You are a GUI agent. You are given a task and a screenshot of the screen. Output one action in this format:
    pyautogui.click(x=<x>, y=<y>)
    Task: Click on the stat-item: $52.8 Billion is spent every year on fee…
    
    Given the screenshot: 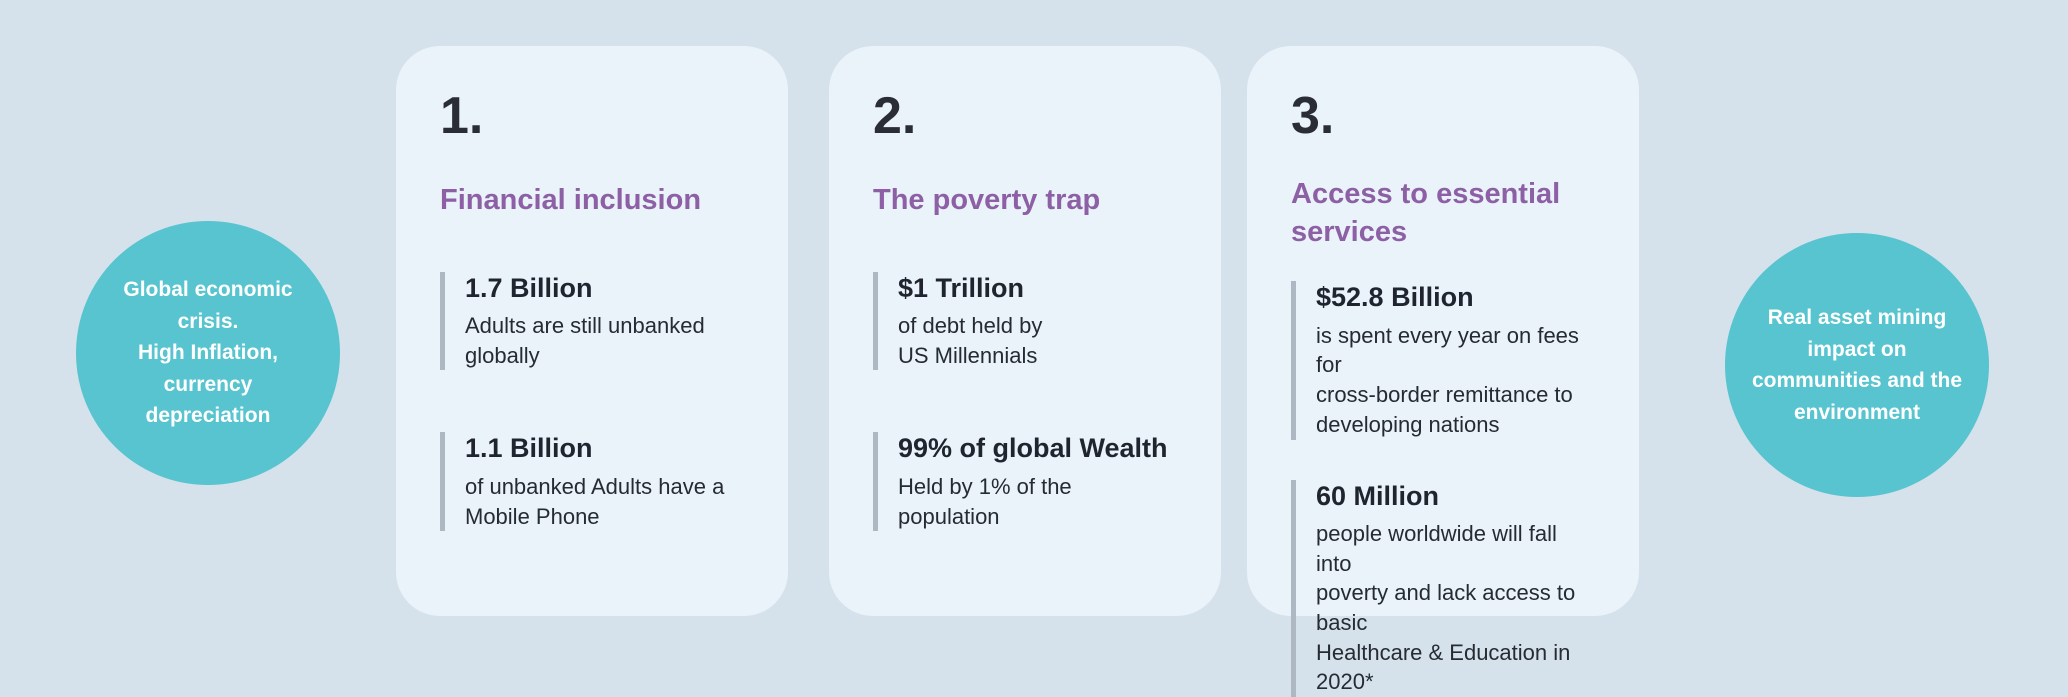 What is the action you would take?
    pyautogui.click(x=1444, y=360)
    